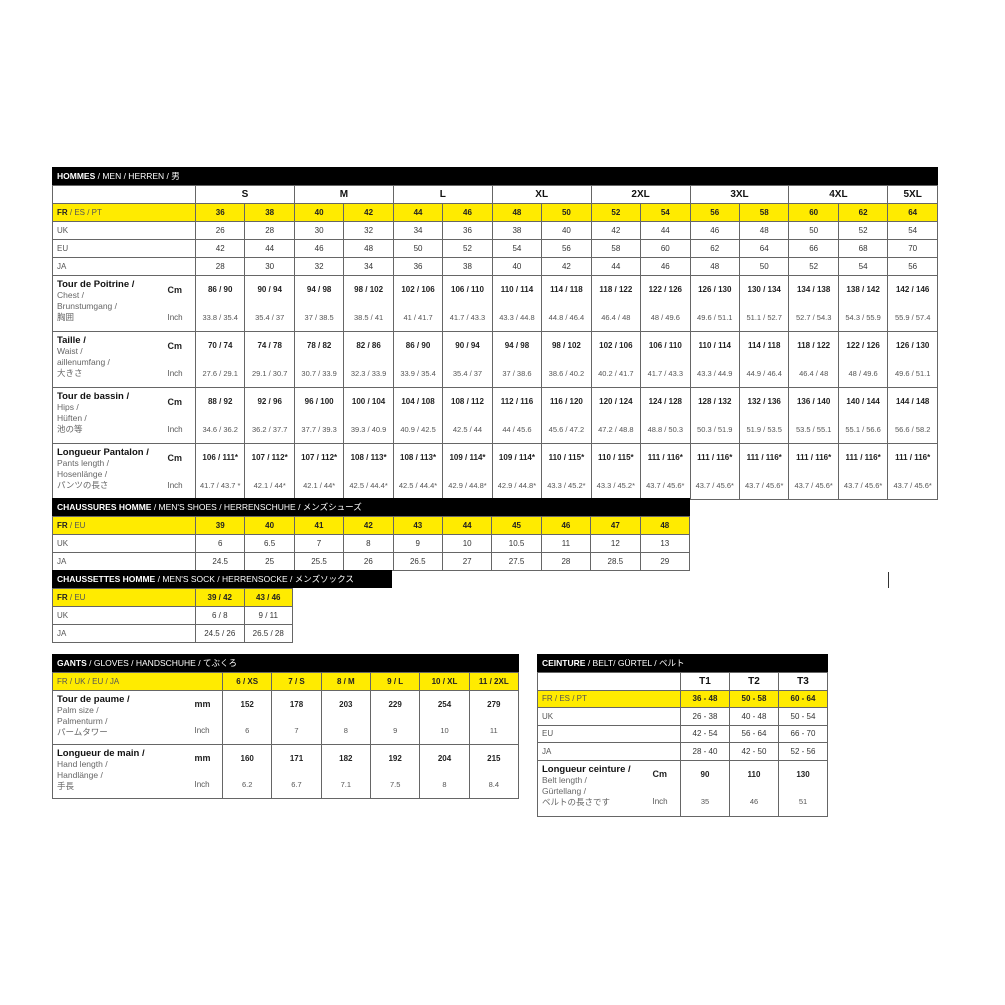 The height and width of the screenshot is (1005, 1005). I want to click on size-value: 13, so click(665, 543).